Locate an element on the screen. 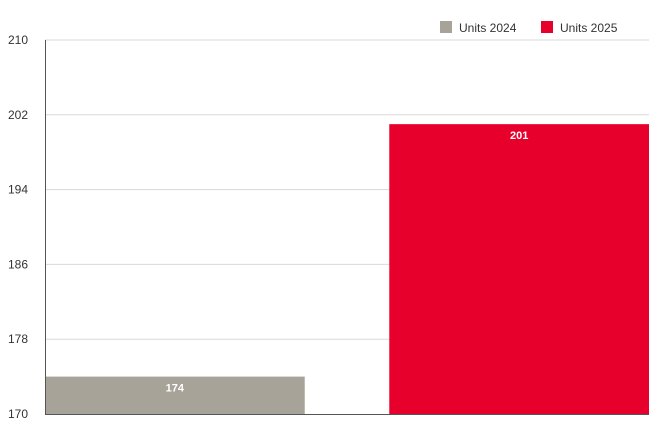 The height and width of the screenshot is (422, 649). y-tick-label: 202 is located at coordinates (18, 115).